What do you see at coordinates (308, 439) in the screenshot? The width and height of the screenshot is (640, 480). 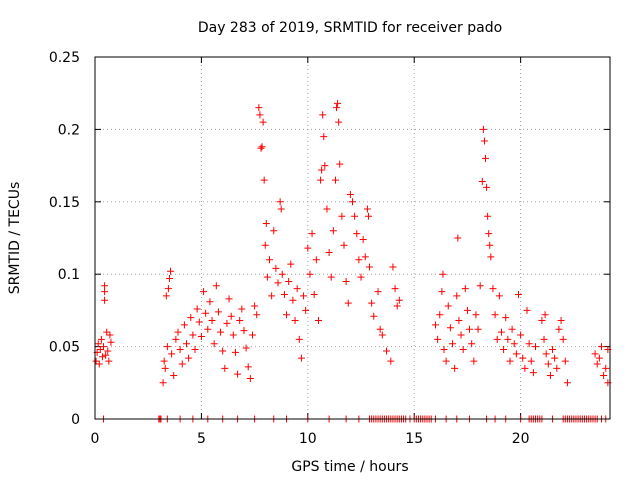 I see `x-tick-label: 10` at bounding box center [308, 439].